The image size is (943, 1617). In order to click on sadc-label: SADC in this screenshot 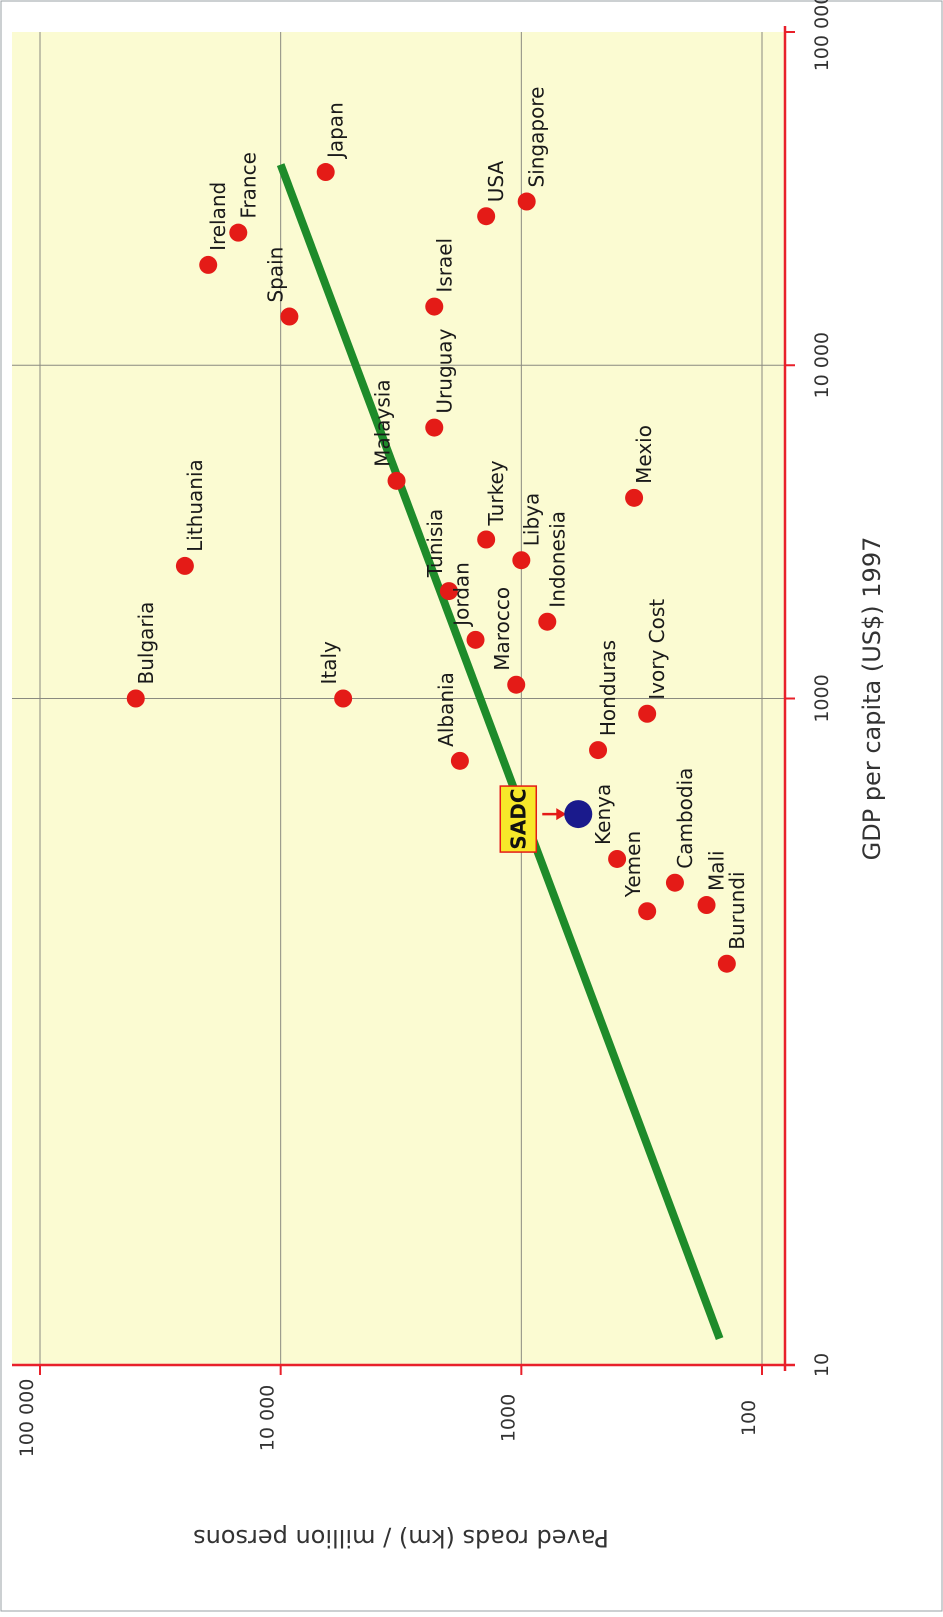, I will do `click(518, 818)`.